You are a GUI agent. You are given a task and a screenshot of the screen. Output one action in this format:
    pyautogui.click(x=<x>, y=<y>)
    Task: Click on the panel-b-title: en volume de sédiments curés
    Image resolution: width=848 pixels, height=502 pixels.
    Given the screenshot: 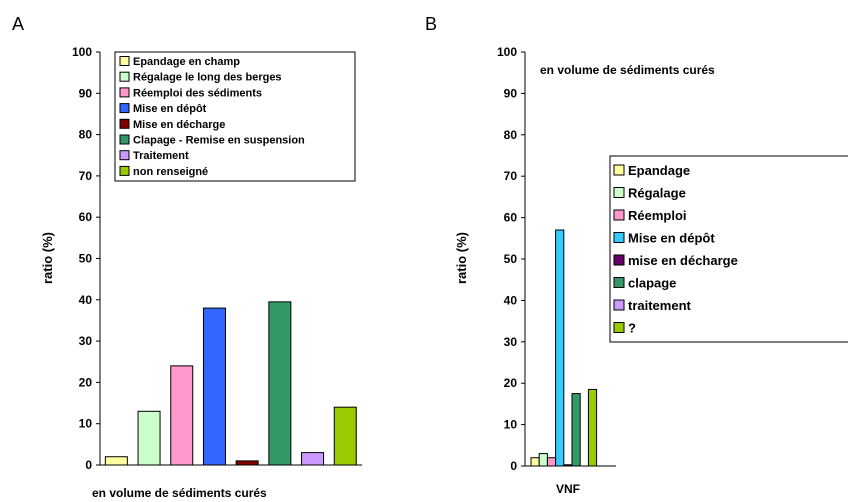 What is the action you would take?
    pyautogui.click(x=627, y=70)
    